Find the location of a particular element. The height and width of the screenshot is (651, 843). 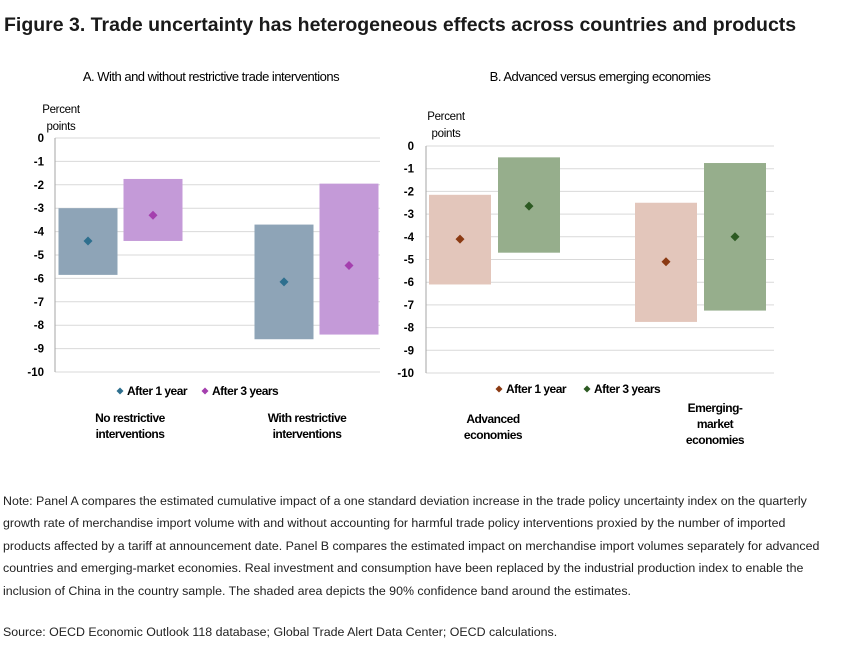

panel-b-ytick-label: -9 is located at coordinates (409, 351).